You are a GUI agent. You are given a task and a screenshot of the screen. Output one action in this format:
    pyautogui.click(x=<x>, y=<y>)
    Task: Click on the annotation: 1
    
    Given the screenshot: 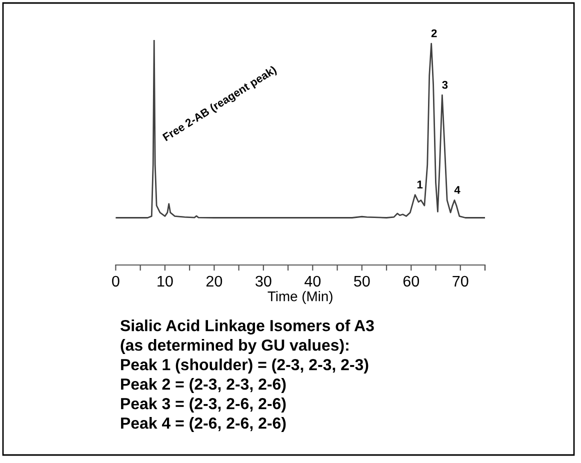 What is the action you would take?
    pyautogui.click(x=420, y=184)
    